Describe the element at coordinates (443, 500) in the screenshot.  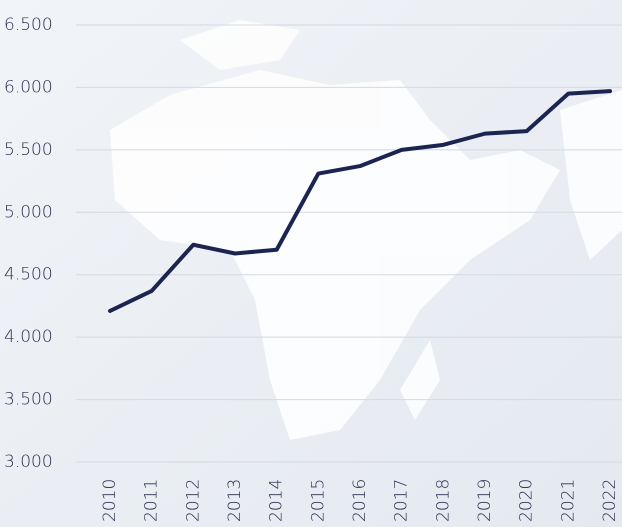
I see `x-tick-label: 2018` at that location.